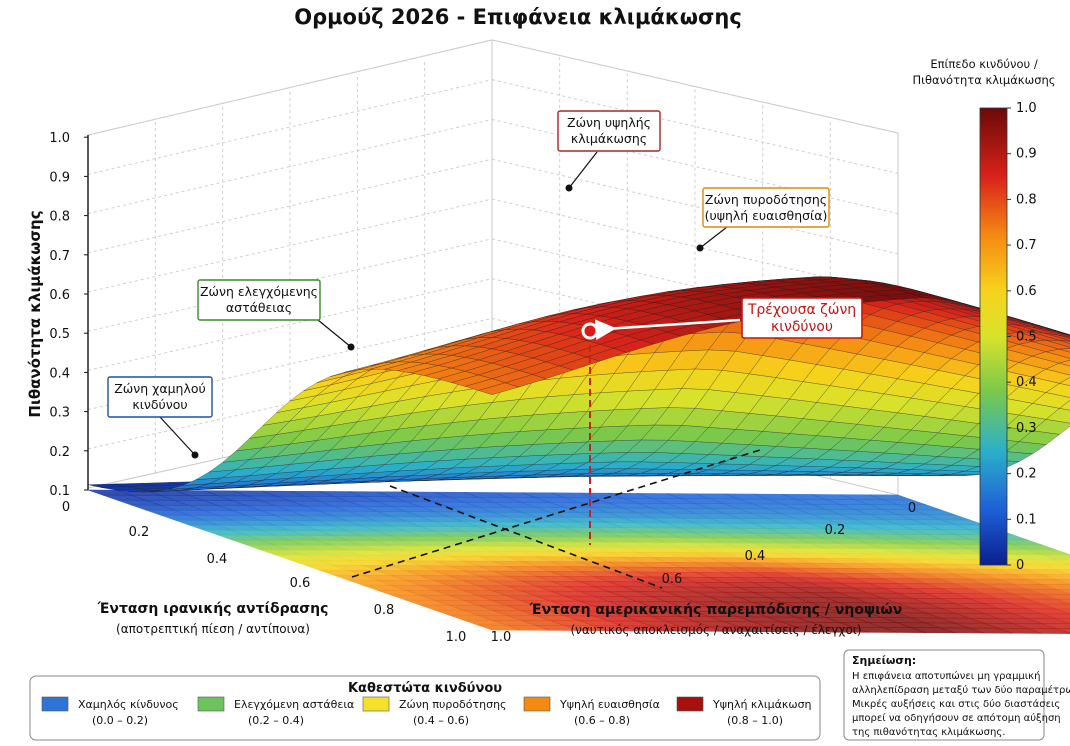 This screenshot has width=1070, height=746. I want to click on colorbar-tick-label: 0.8, so click(1026, 199).